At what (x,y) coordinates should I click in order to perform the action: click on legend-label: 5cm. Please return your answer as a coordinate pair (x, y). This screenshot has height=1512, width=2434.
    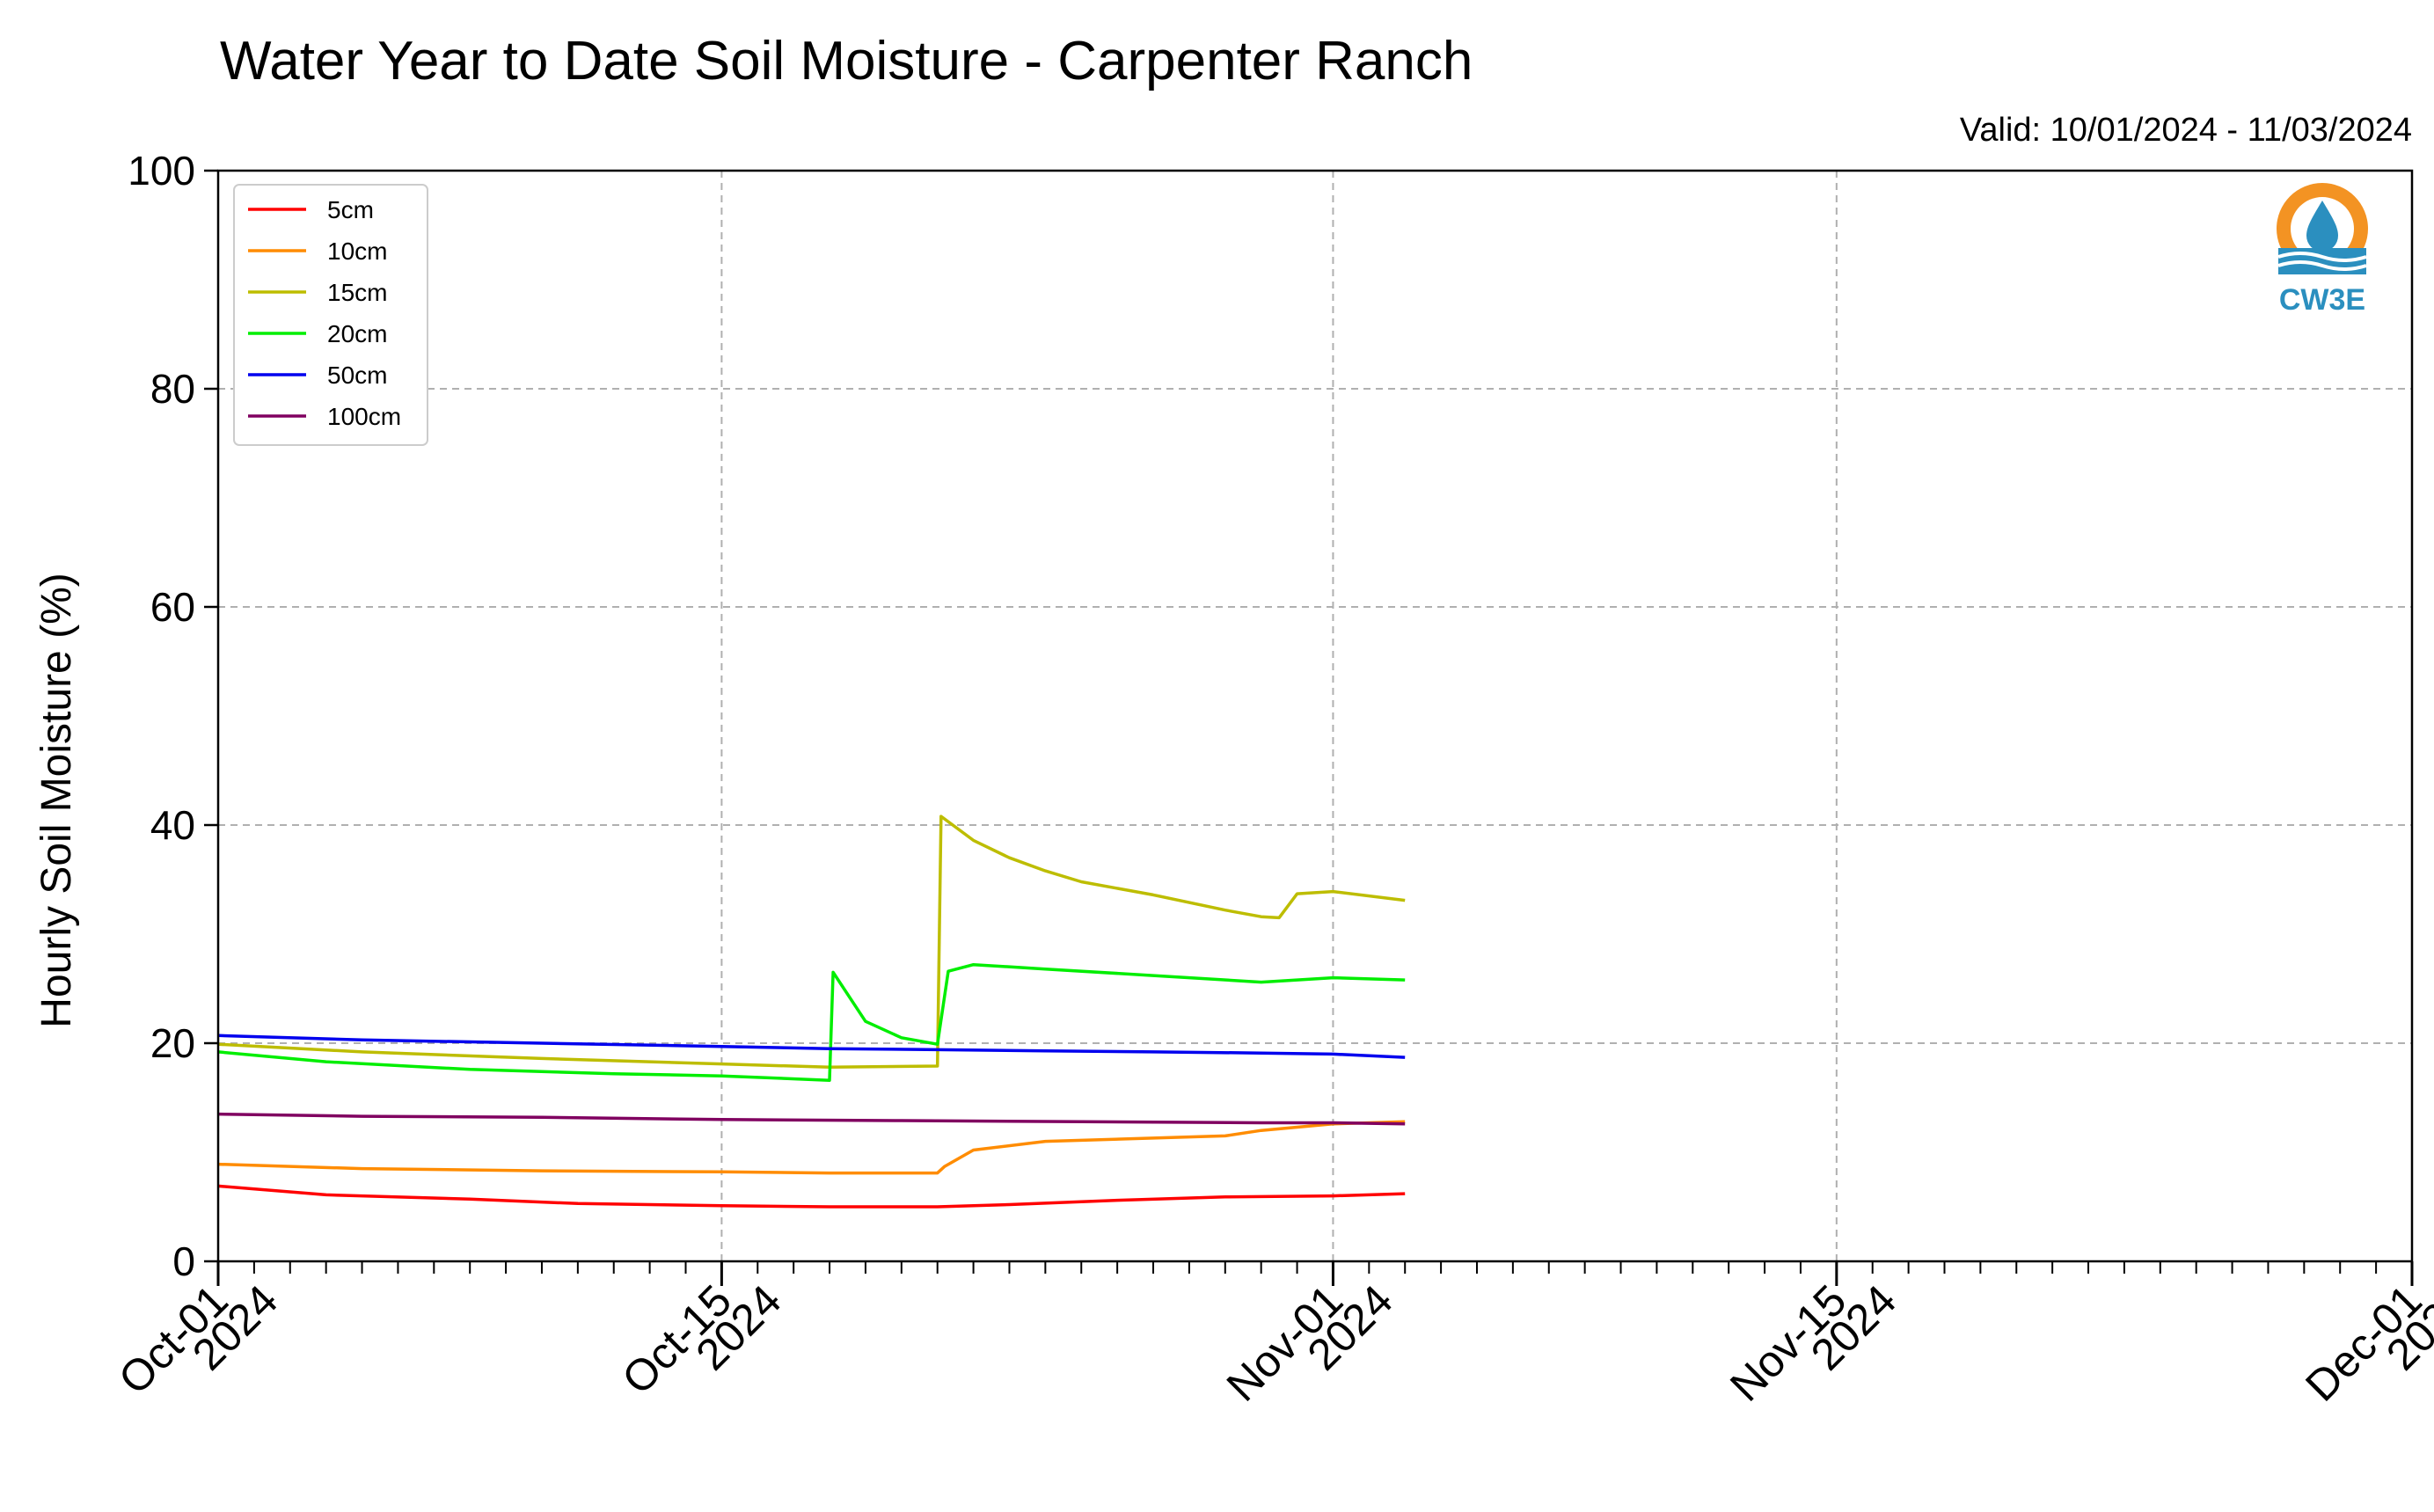
    Looking at the image, I should click on (350, 209).